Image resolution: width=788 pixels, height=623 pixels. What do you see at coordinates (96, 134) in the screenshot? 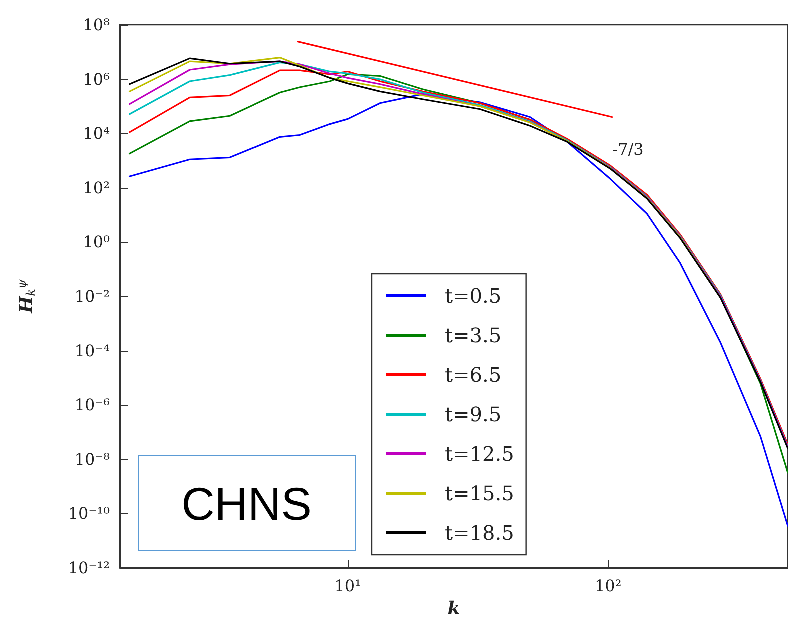
I see `y-tick-label: 10⁴` at bounding box center [96, 134].